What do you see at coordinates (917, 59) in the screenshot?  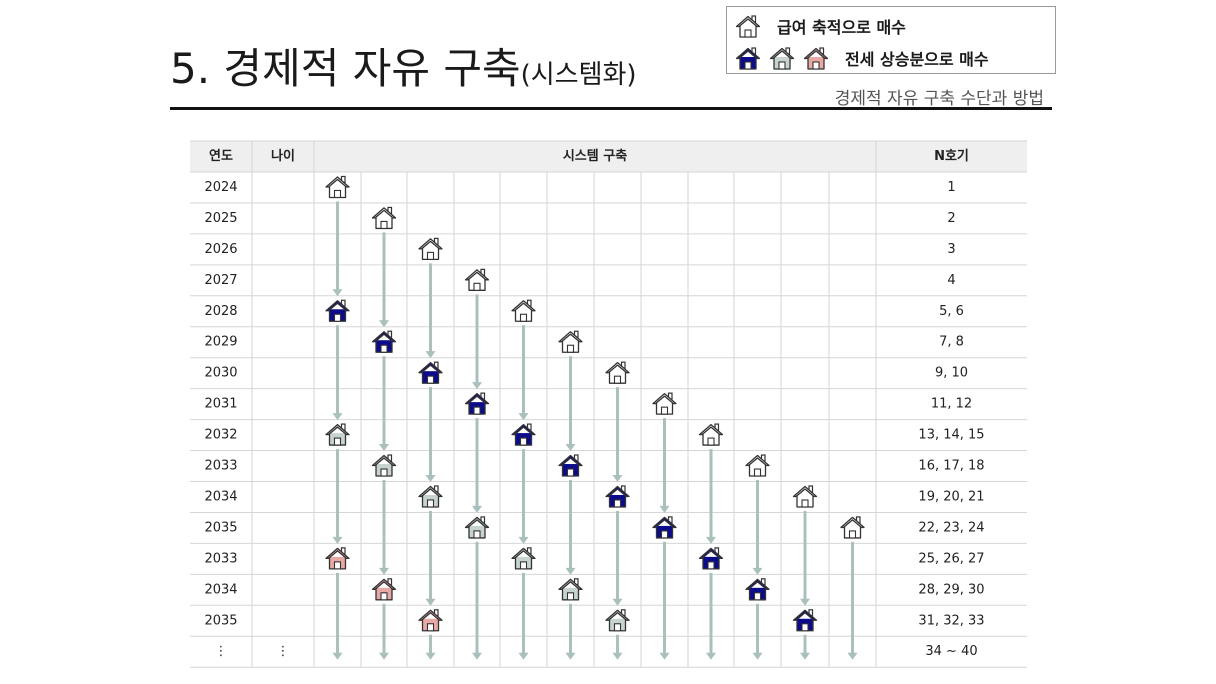 I see `legend-jeonse-label: 전세 상승분으로 매수` at bounding box center [917, 59].